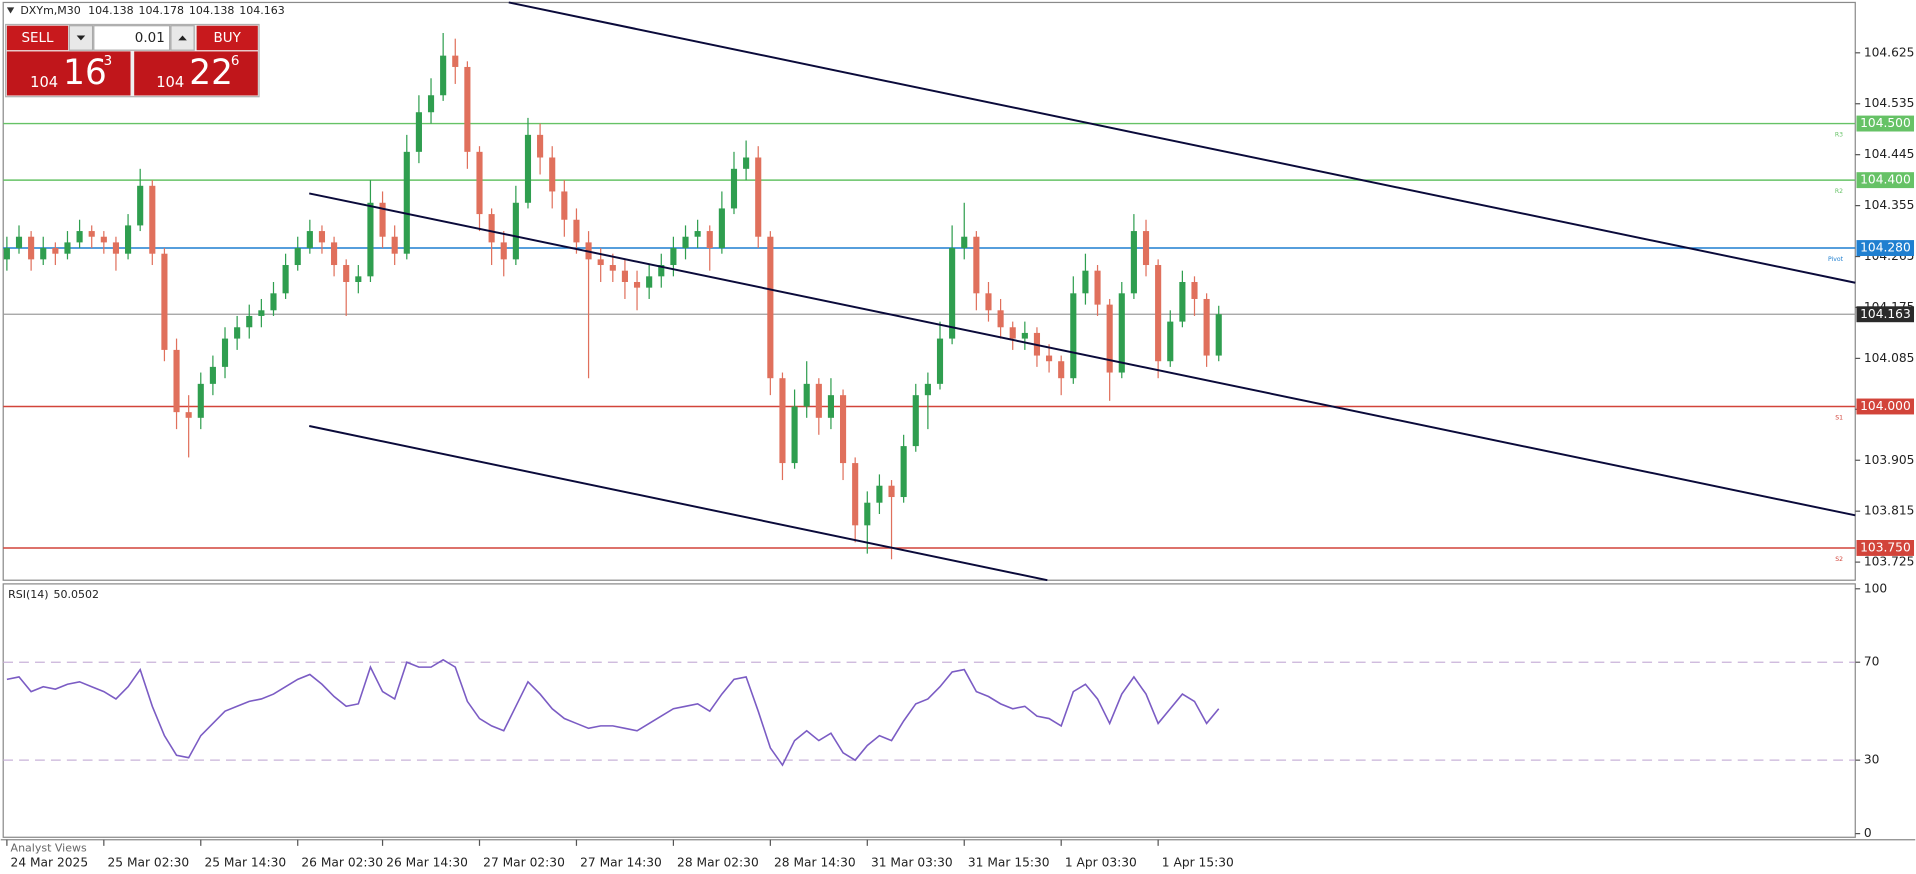 The height and width of the screenshot is (874, 1916). I want to click on bid-box, so click(68, 73).